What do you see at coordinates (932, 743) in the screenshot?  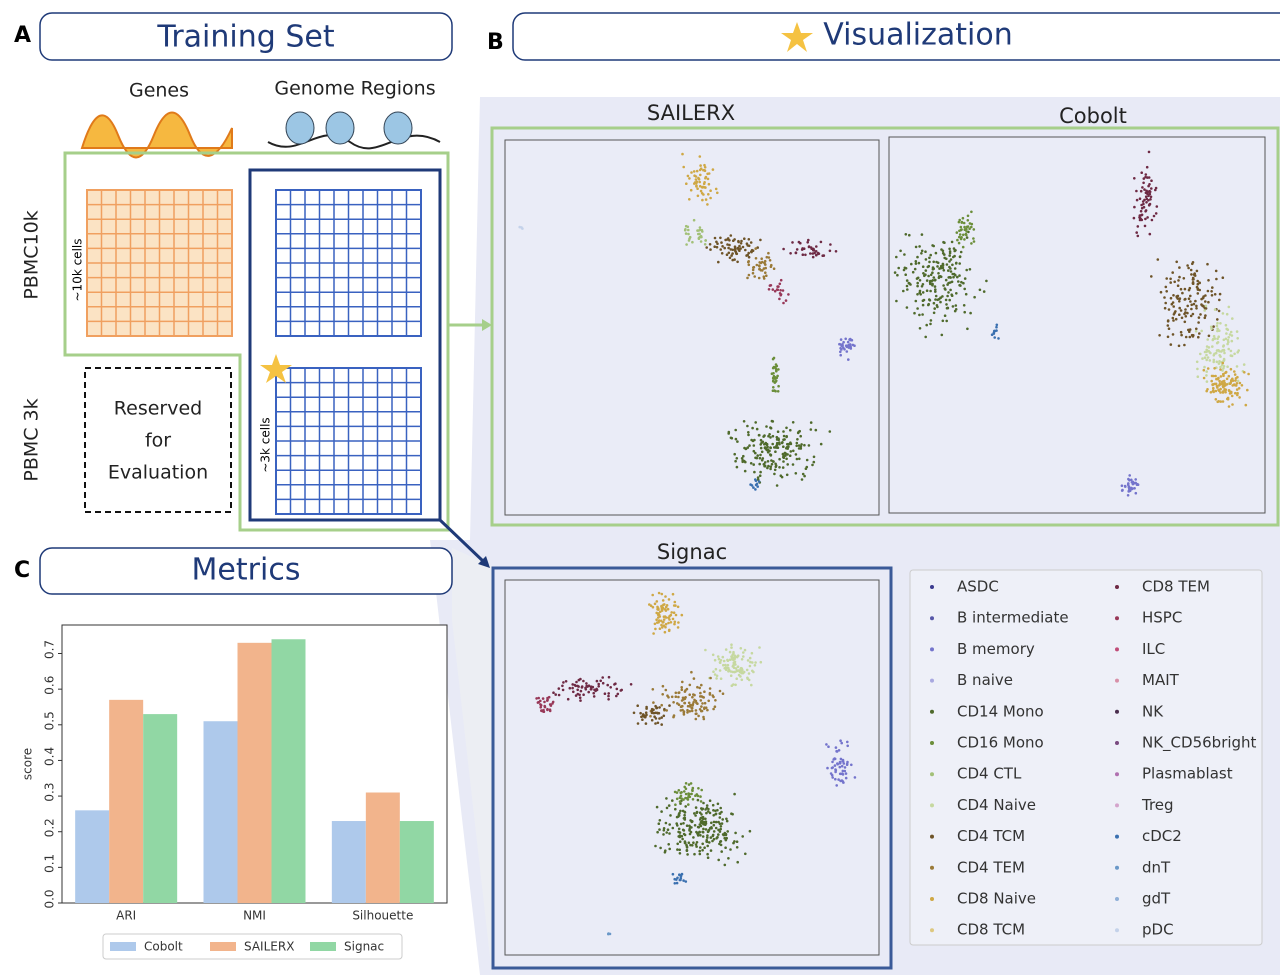 I see `legend-swatch` at bounding box center [932, 743].